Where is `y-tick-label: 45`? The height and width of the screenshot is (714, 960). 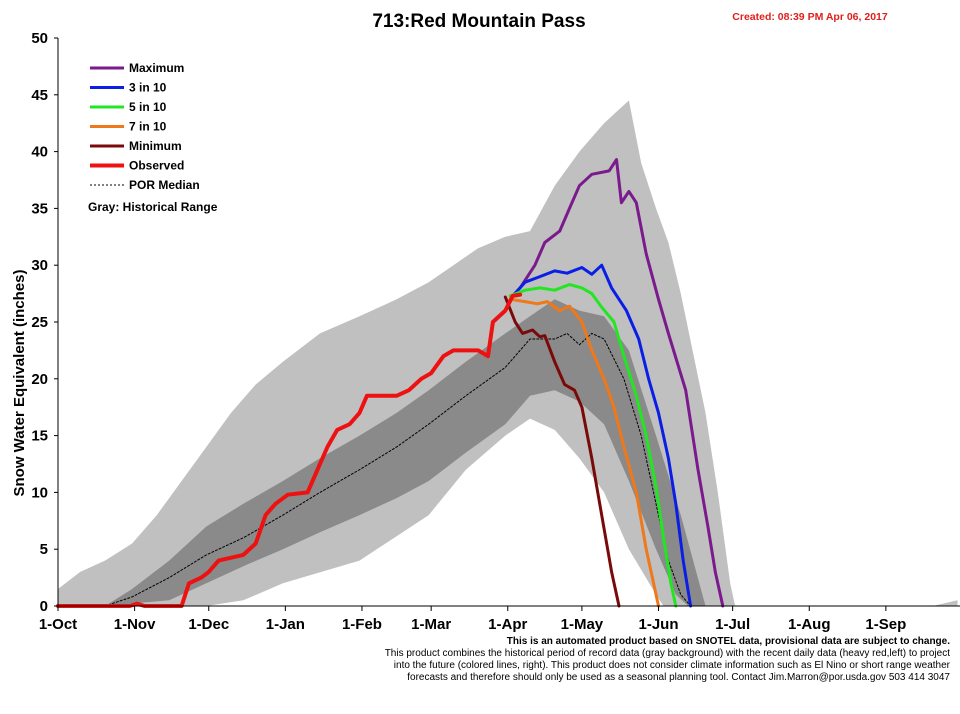
y-tick-label: 45 is located at coordinates (39, 95).